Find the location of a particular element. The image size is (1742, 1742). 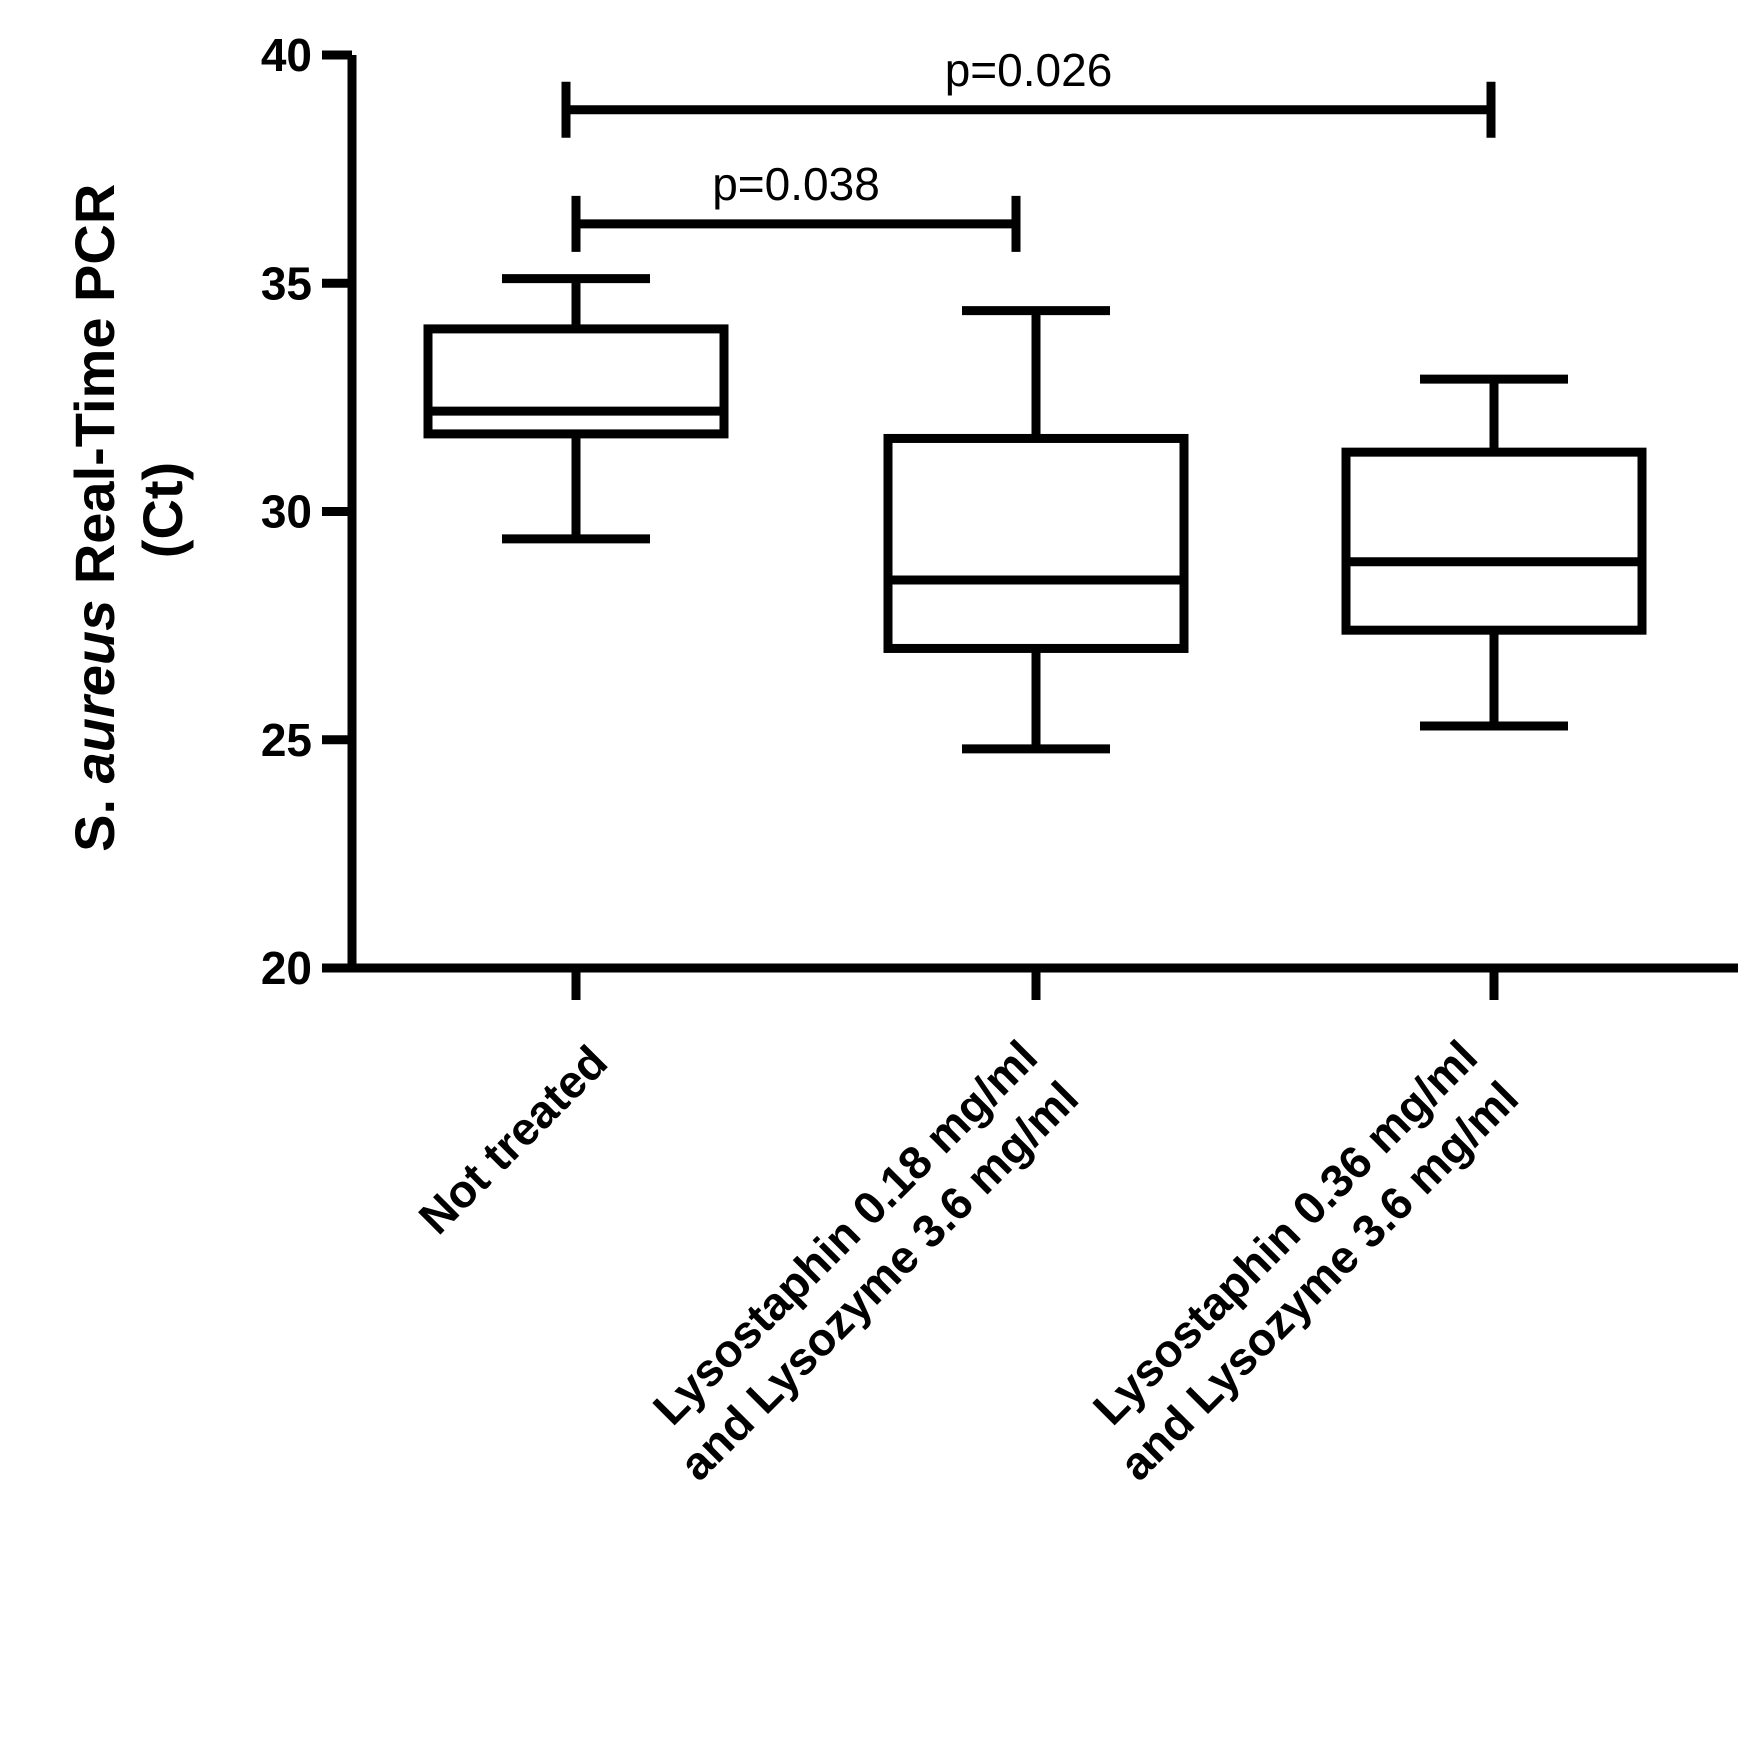

category-label: Not treated is located at coordinates (513, 1139).